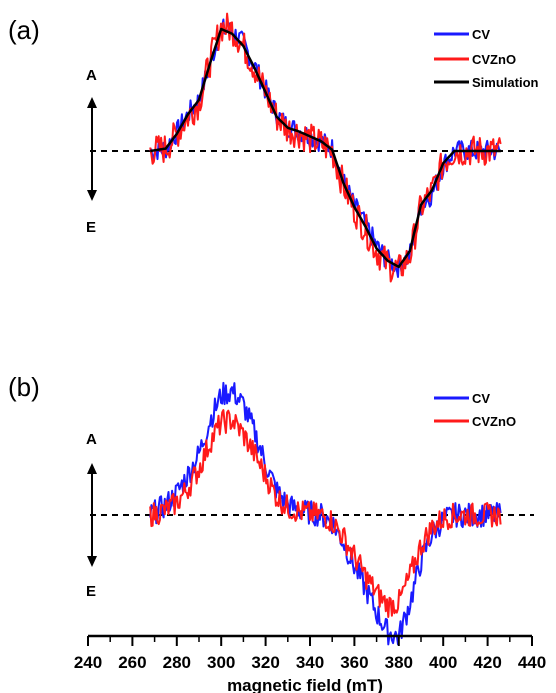  I want to click on x-tick-label-440: 440, so click(532, 662).